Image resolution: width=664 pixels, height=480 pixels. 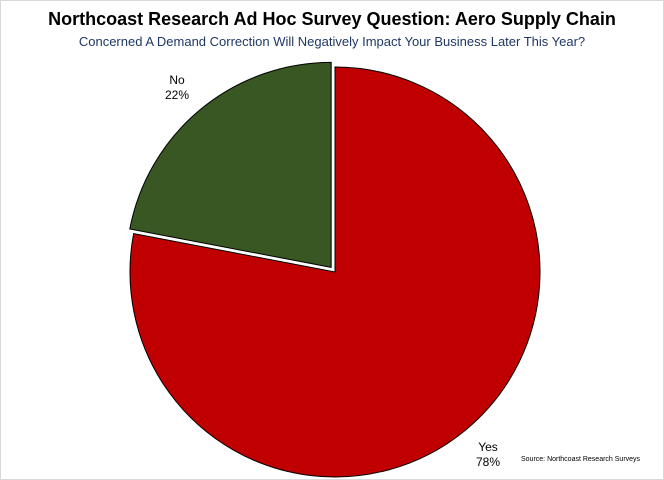 I want to click on slice-label-yes: Yes, so click(x=488, y=447).